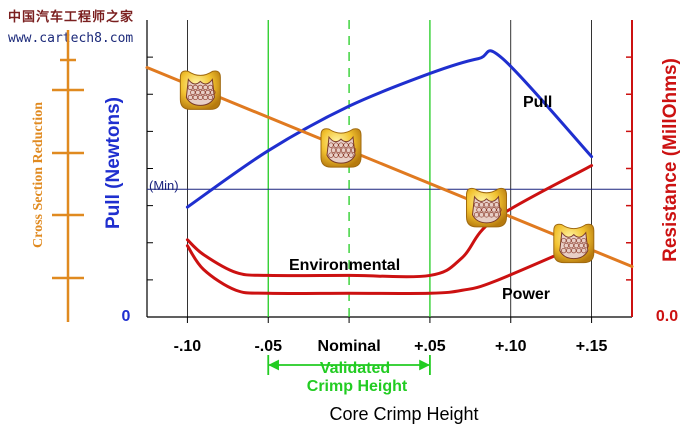 Image resolution: width=699 pixels, height=430 pixels. What do you see at coordinates (592, 346) in the screenshot?
I see `x-tick-label-5: +.15` at bounding box center [592, 346].